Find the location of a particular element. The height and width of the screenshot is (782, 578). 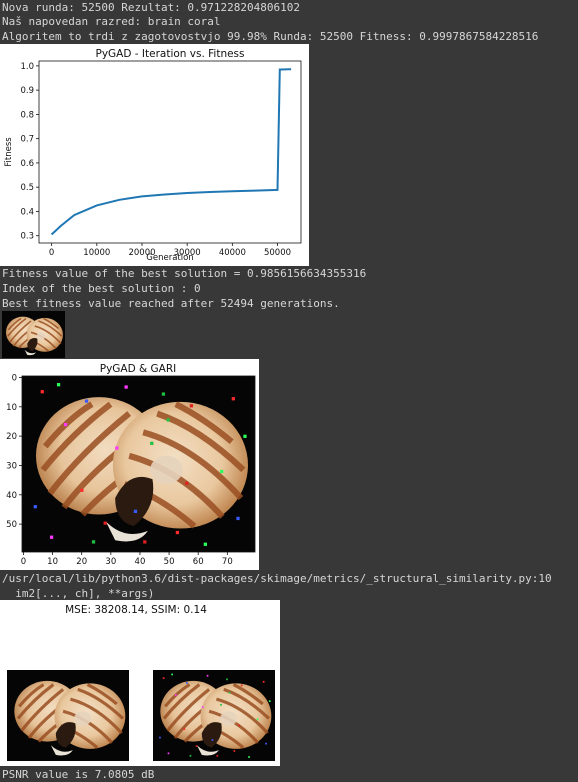

solution-thumbnail is located at coordinates (33, 334).